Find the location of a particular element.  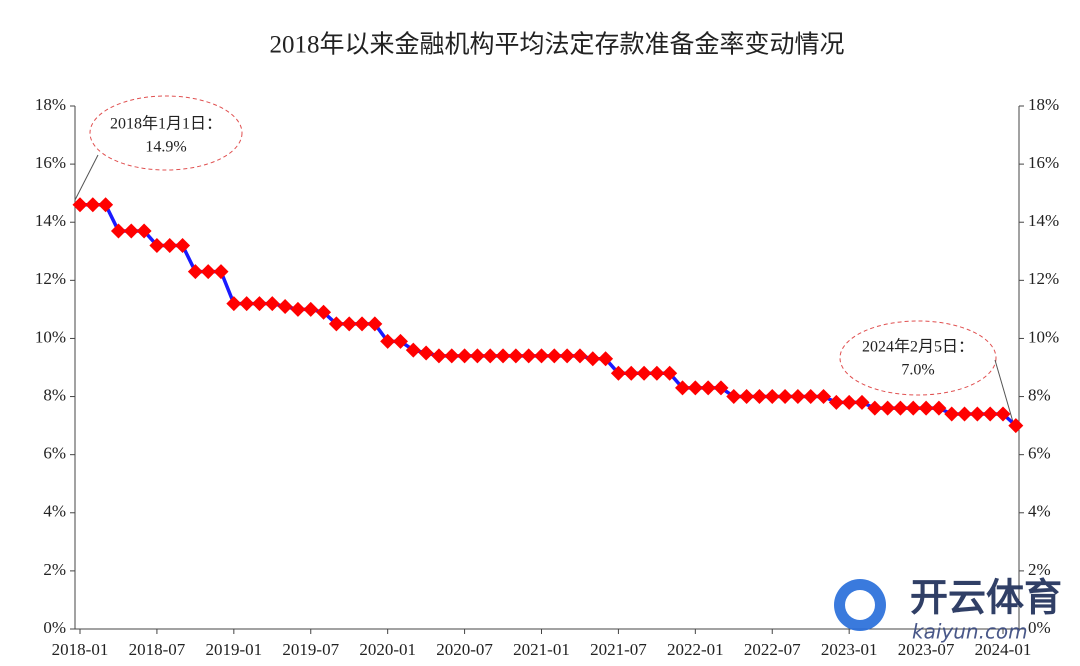

x-tick-label: 2019-01 is located at coordinates (233, 649).